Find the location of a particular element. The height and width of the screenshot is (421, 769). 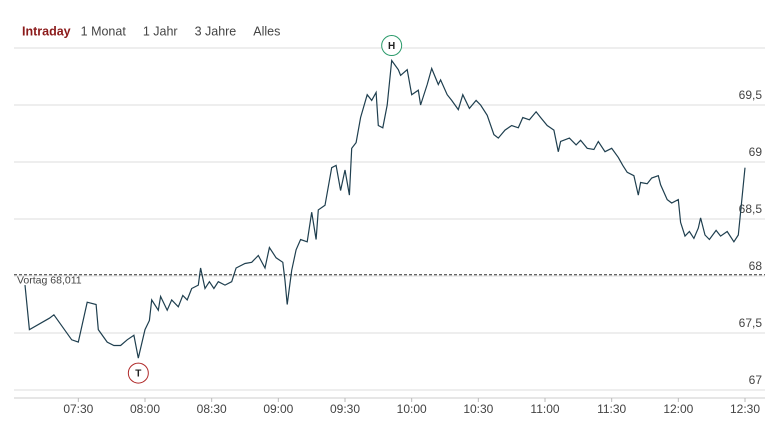

x-tick-label: 09:30 is located at coordinates (345, 409).